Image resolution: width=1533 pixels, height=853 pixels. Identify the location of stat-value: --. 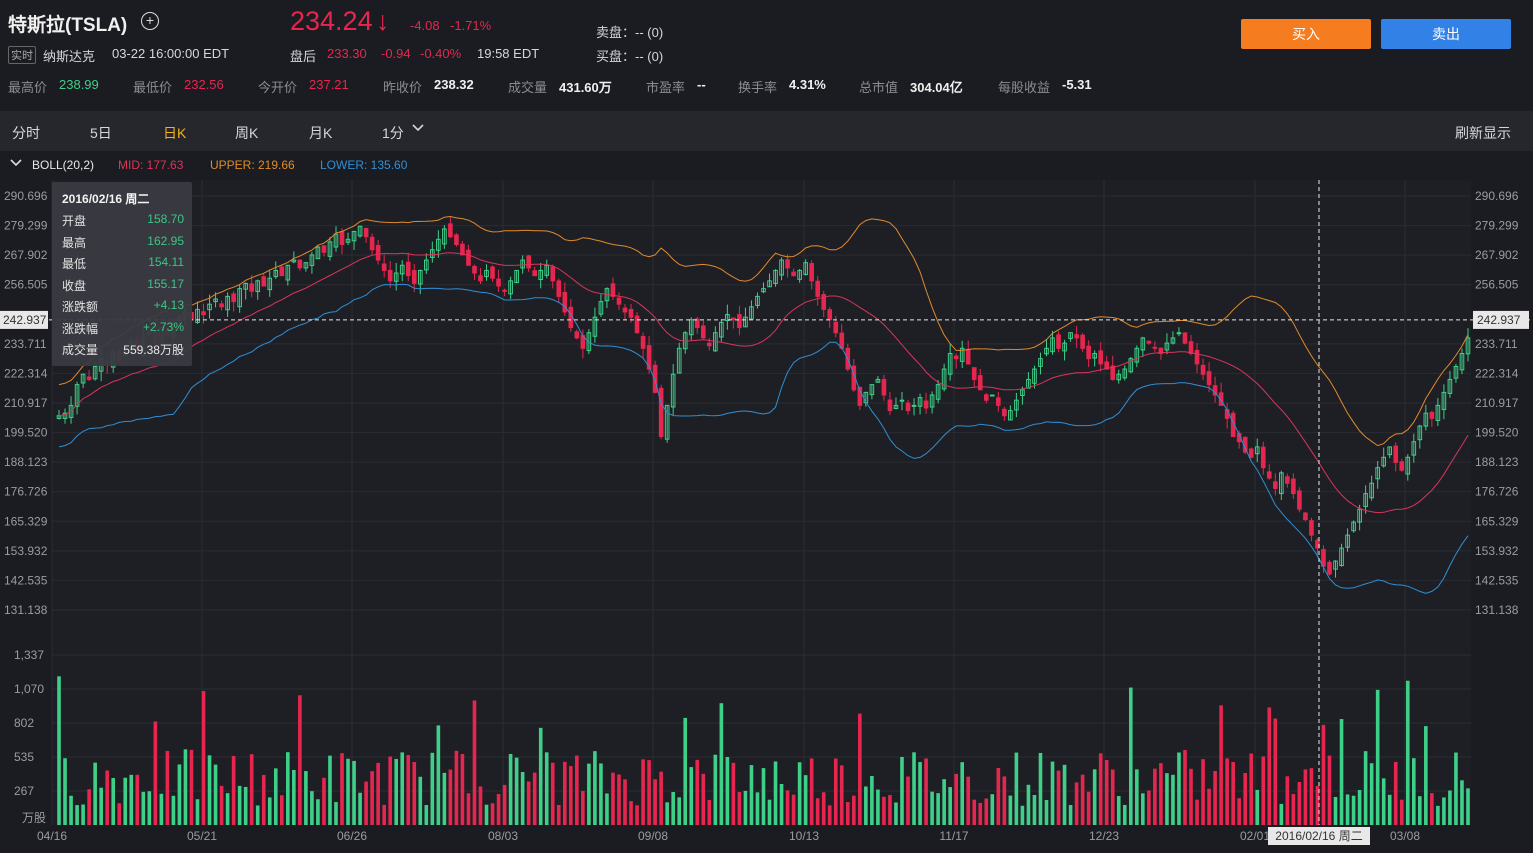
(701, 84).